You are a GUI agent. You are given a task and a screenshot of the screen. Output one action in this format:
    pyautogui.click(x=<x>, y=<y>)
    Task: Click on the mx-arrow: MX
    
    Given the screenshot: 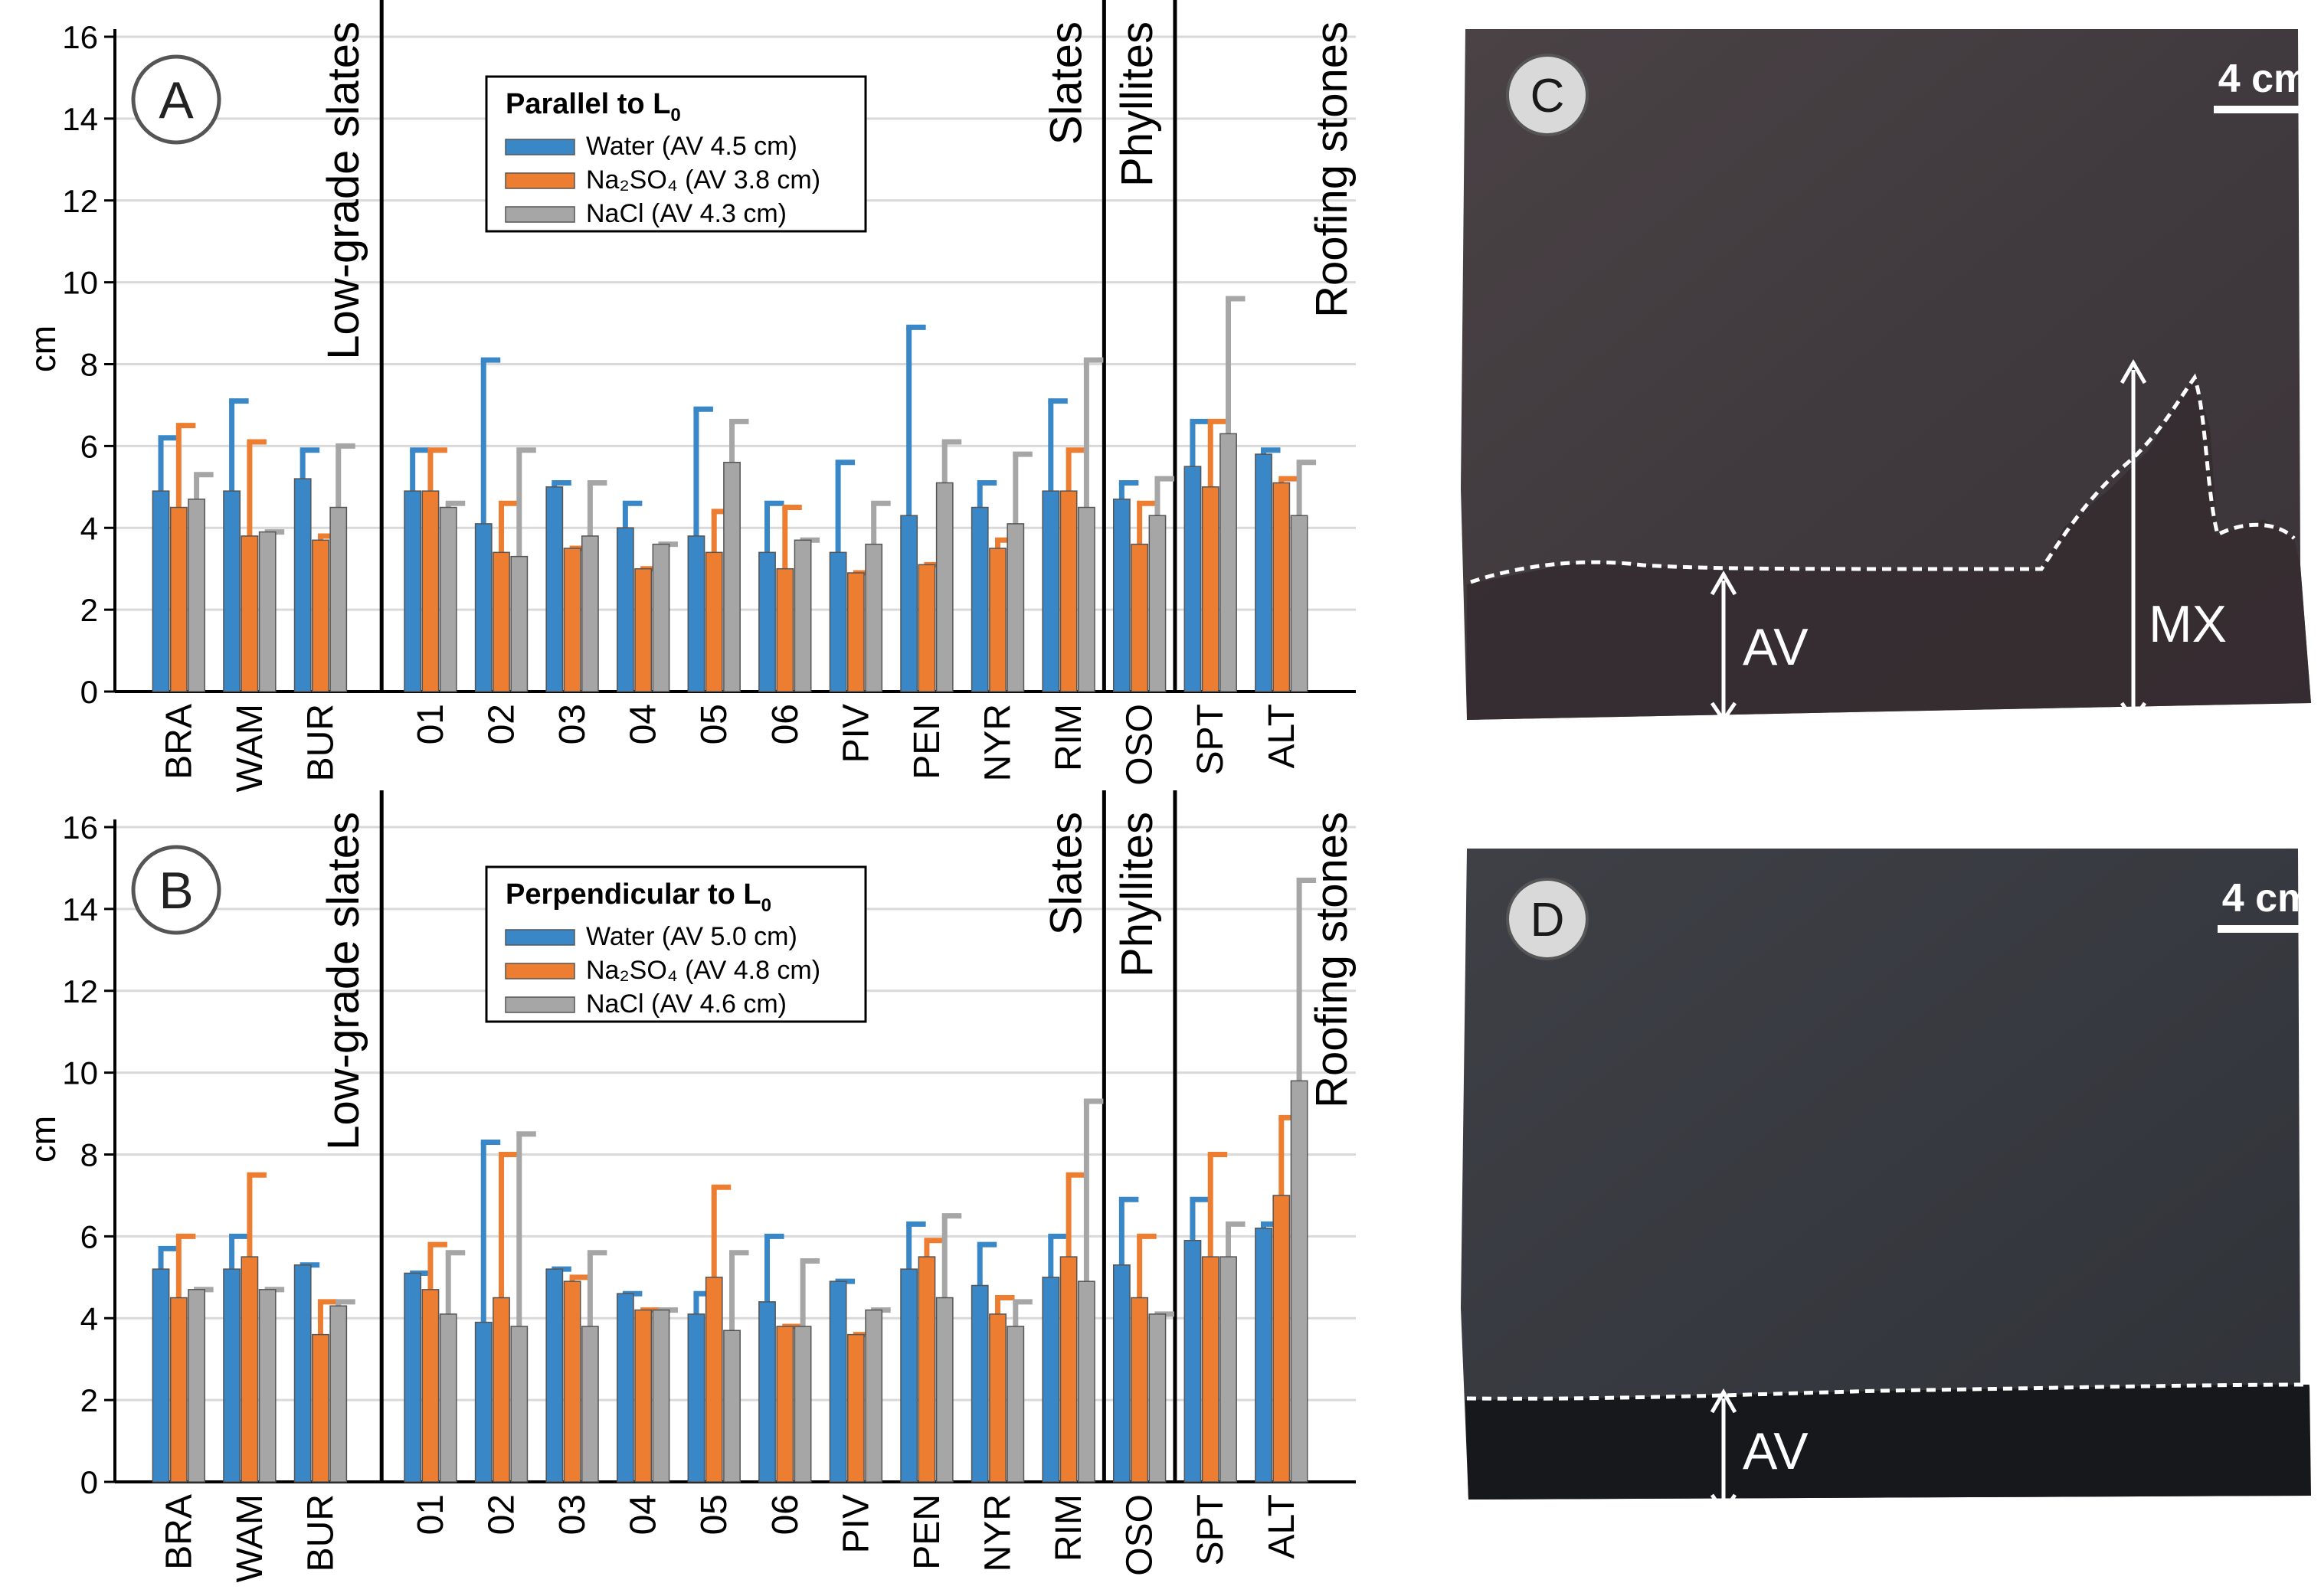 What is the action you would take?
    pyautogui.click(x=2173, y=539)
    